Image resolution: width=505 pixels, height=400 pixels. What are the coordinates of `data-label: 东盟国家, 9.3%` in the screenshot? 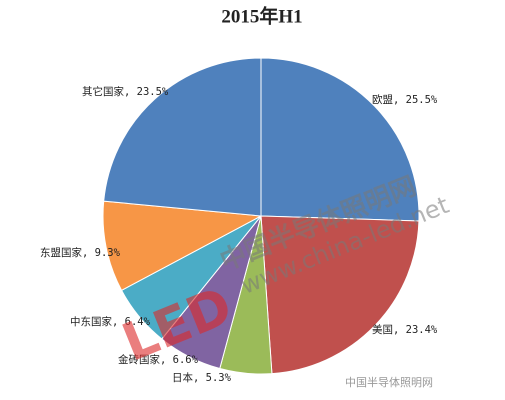 It's located at (80, 252).